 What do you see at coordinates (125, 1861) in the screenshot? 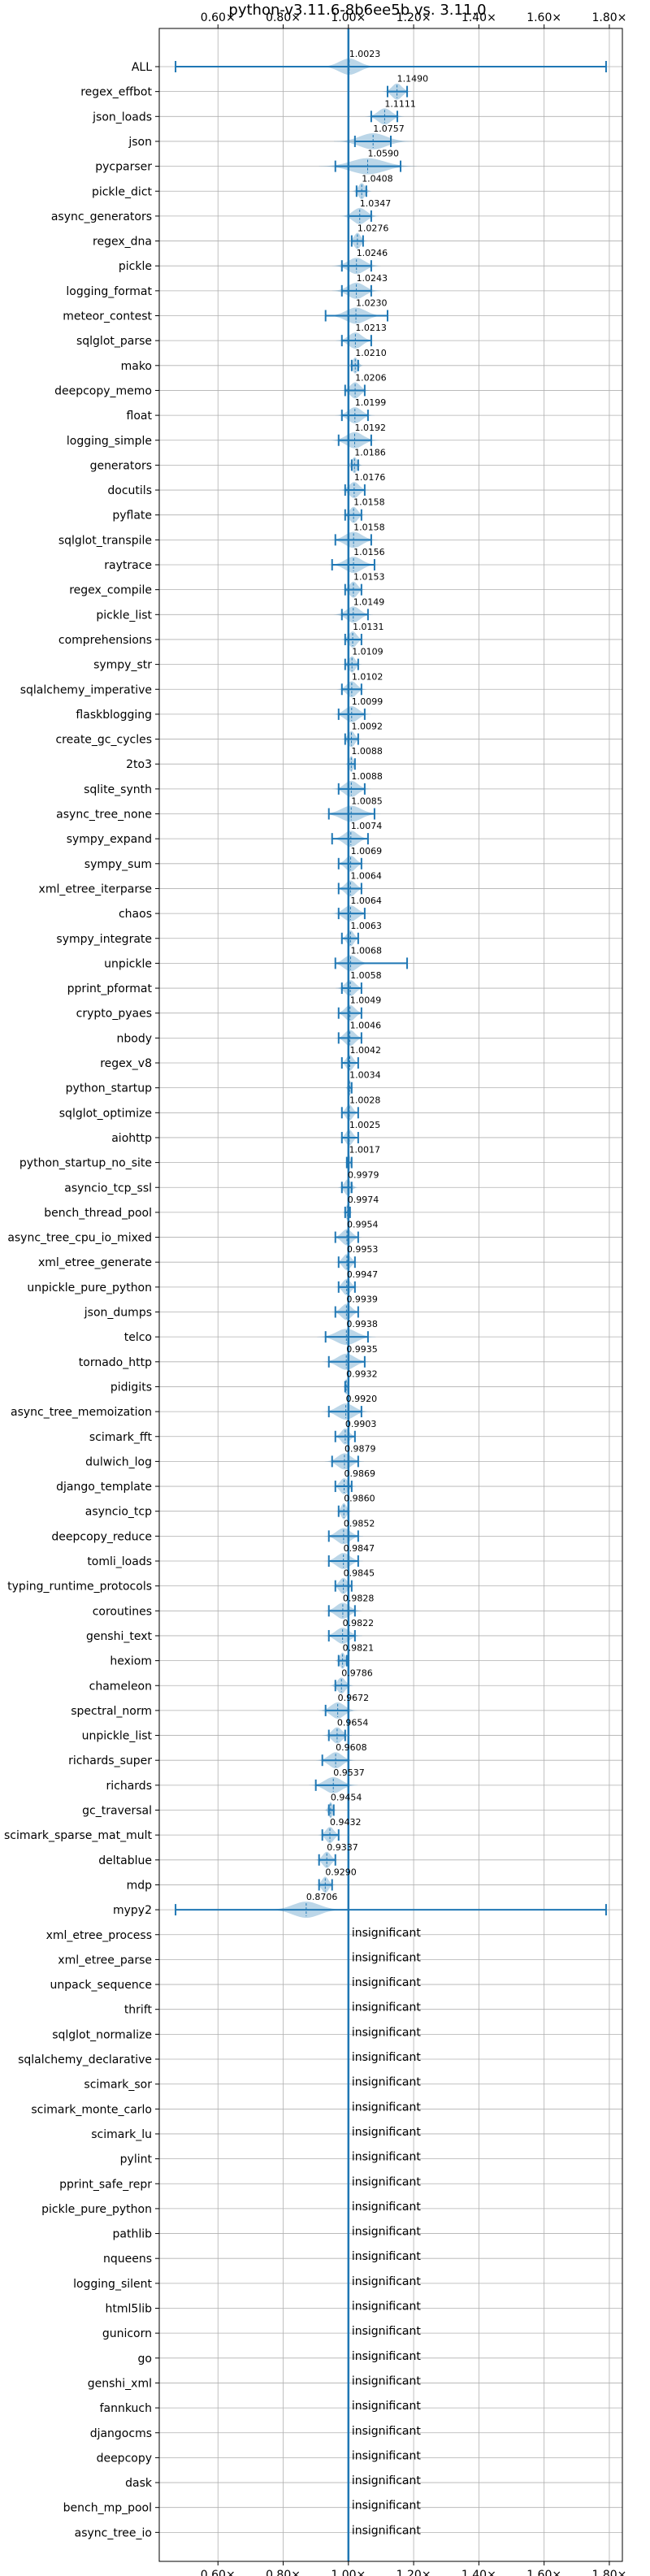
I see `benchmark-label: deltablue` at bounding box center [125, 1861].